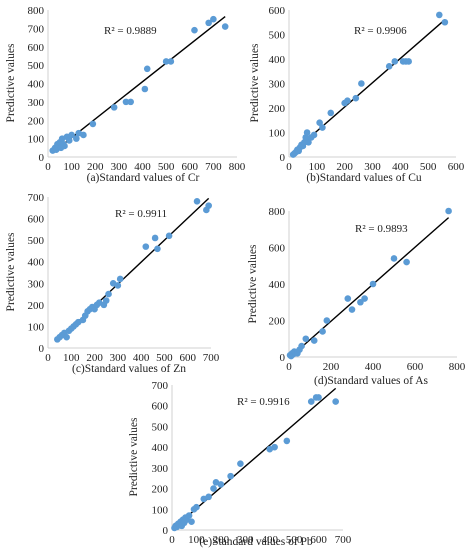 The width and height of the screenshot is (467, 550). Describe the element at coordinates (371, 381) in the screenshot. I see `x-axis-title: (d)Standard values of As` at that location.